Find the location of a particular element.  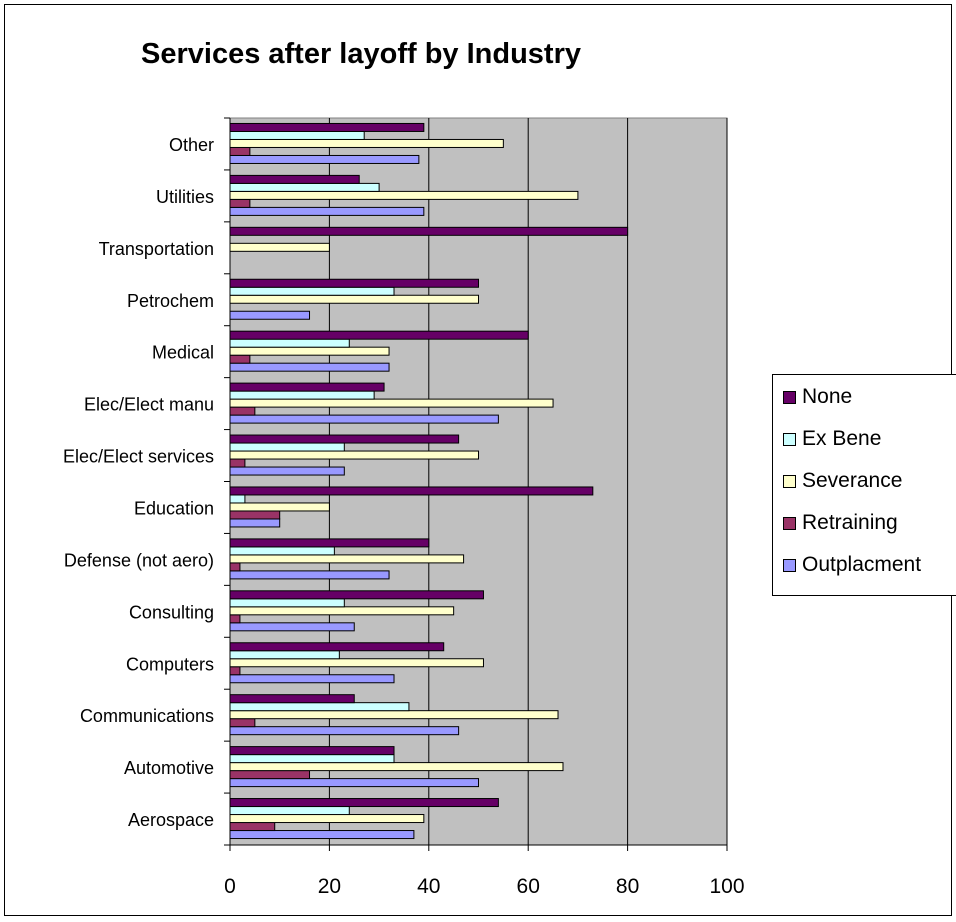

legend-item: Severance is located at coordinates (842, 481).